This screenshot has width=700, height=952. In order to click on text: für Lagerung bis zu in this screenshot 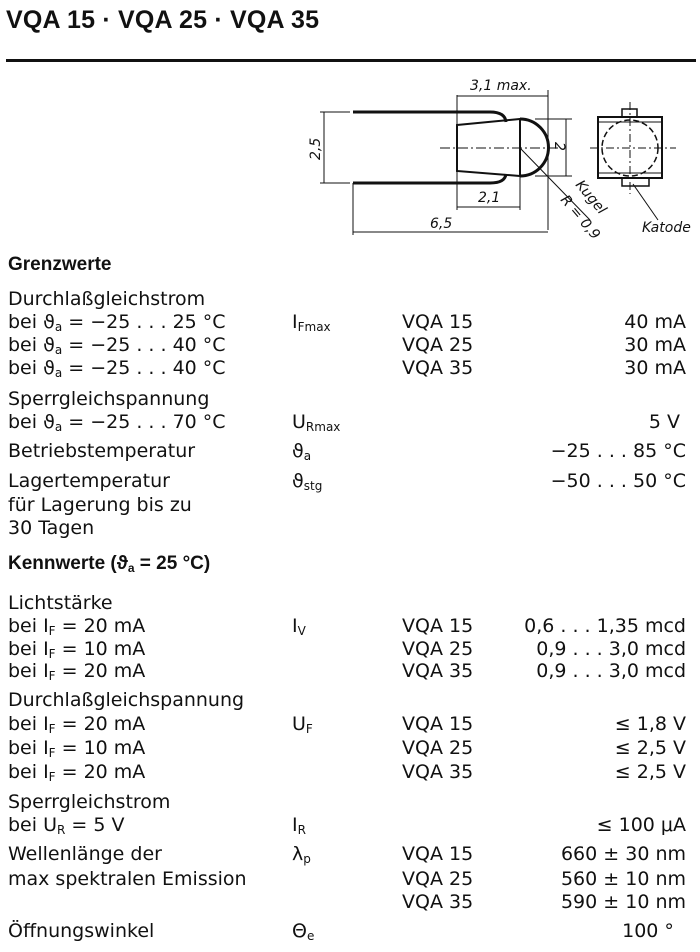, I will do `click(100, 505)`.